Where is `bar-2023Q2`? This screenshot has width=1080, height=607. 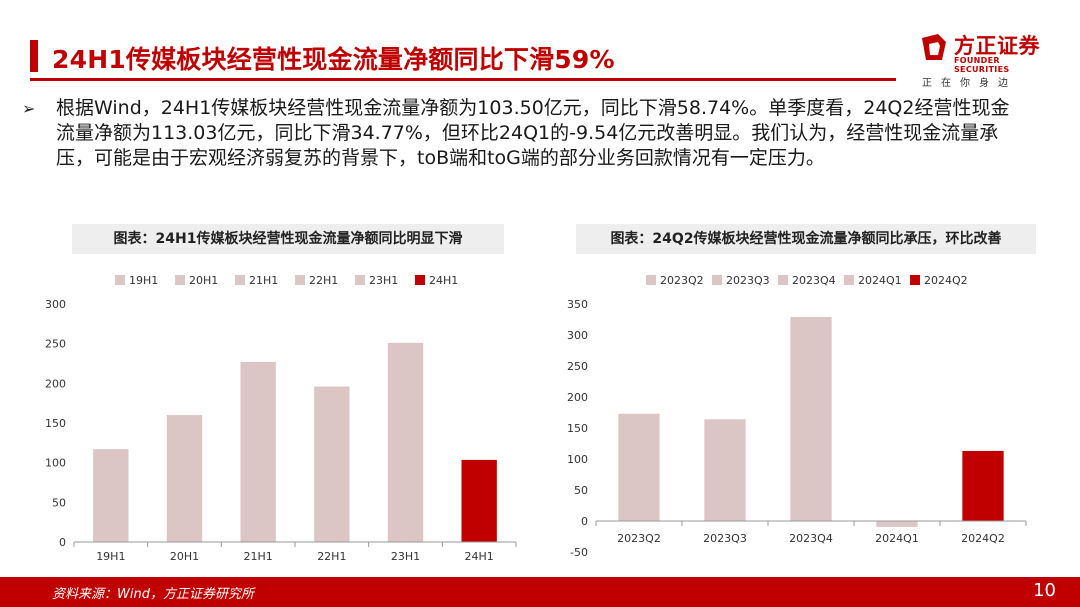 bar-2023Q2 is located at coordinates (639, 467).